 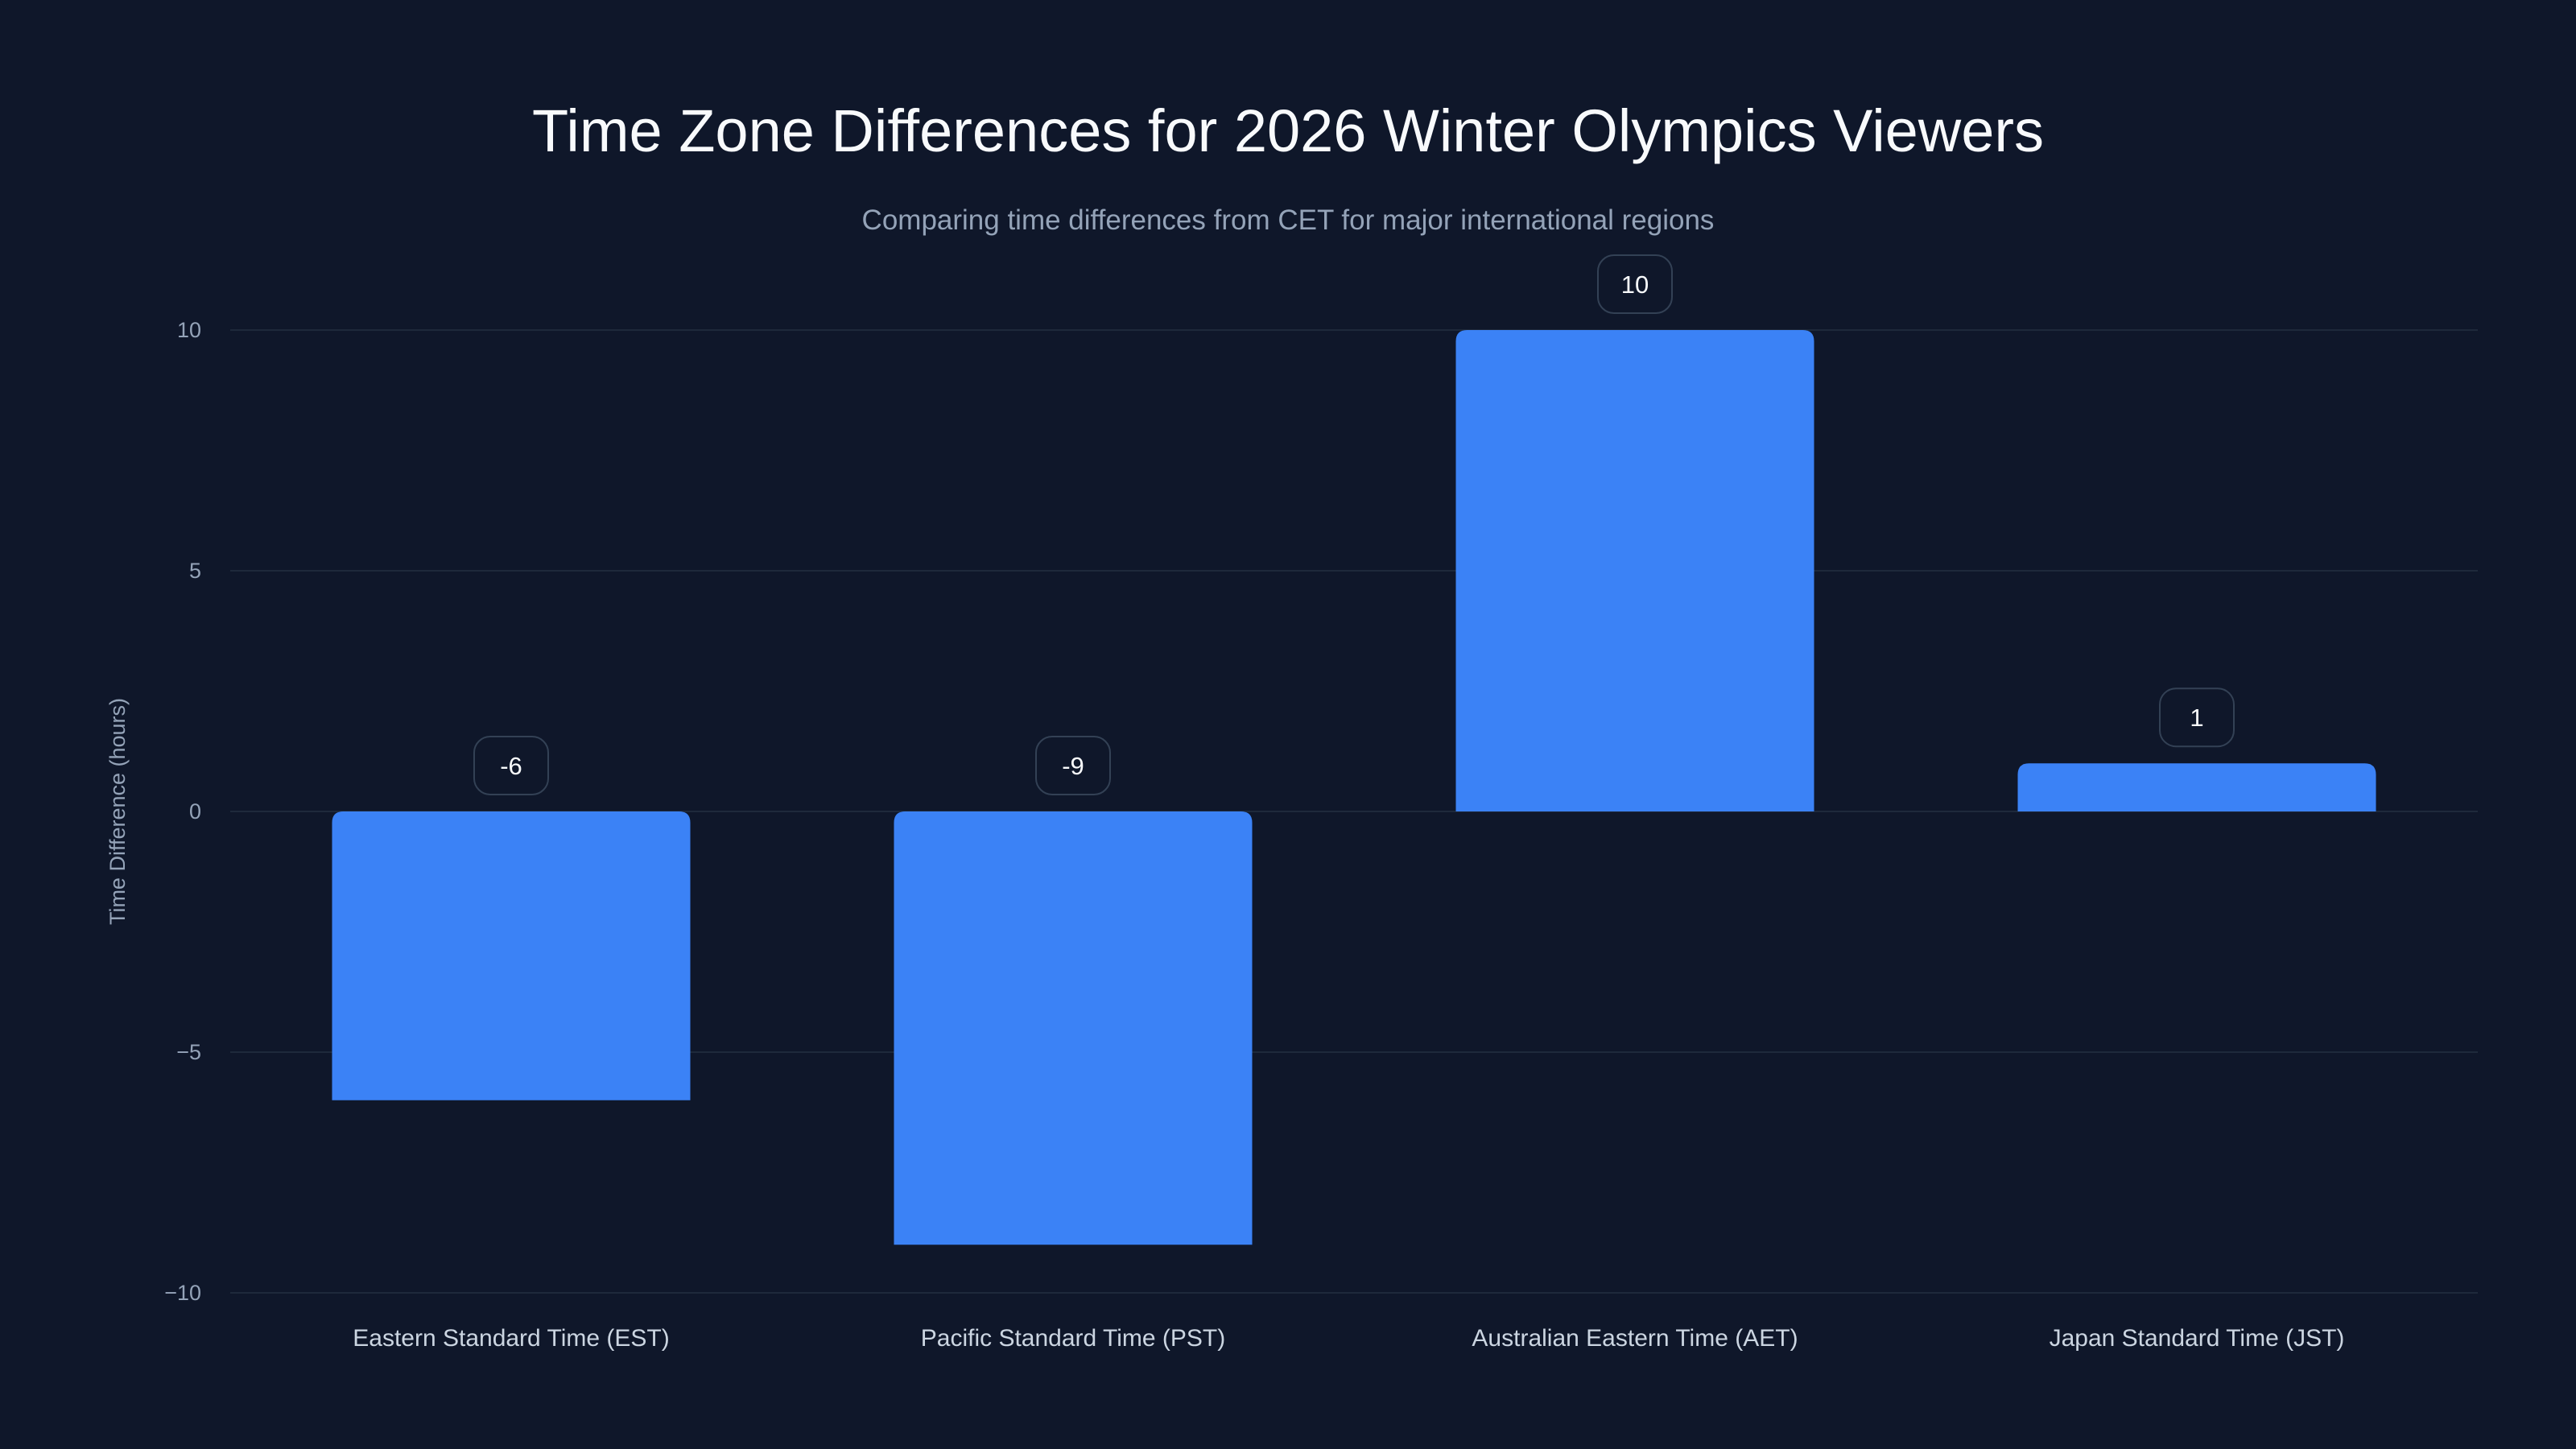 I want to click on data-label: -9, so click(x=1073, y=766).